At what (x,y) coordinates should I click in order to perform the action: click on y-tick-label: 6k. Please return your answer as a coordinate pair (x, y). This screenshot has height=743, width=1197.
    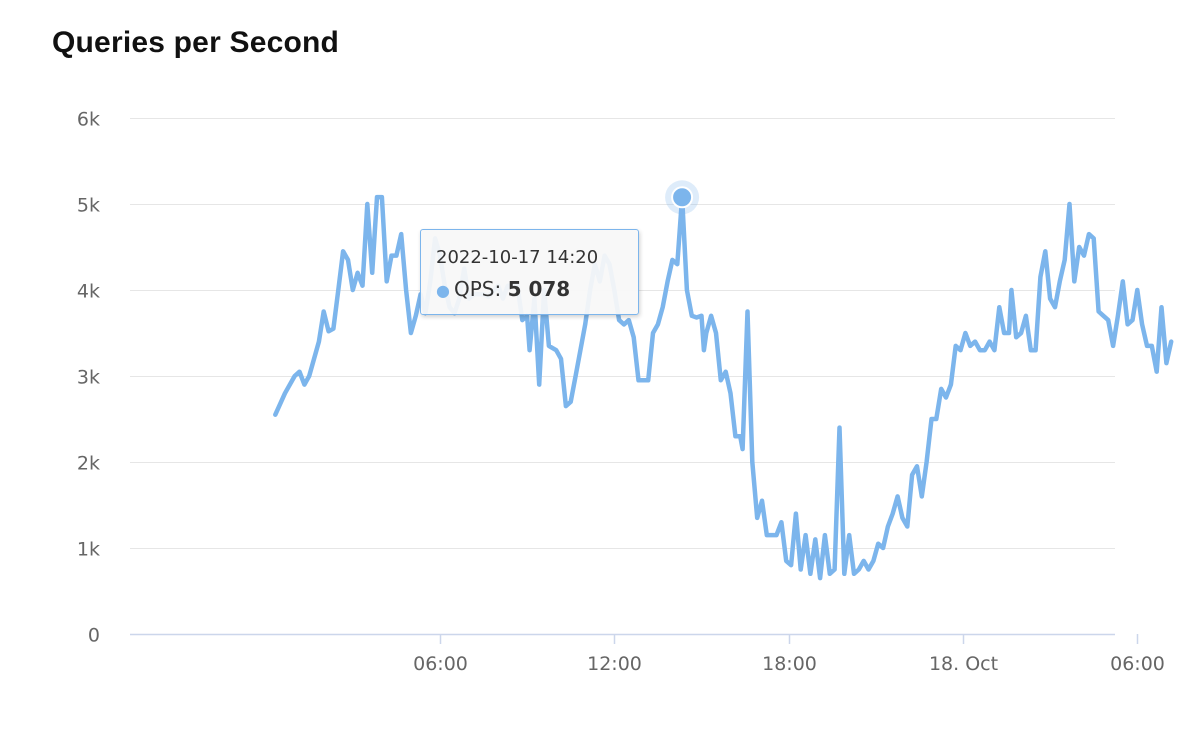
    Looking at the image, I should click on (88, 120).